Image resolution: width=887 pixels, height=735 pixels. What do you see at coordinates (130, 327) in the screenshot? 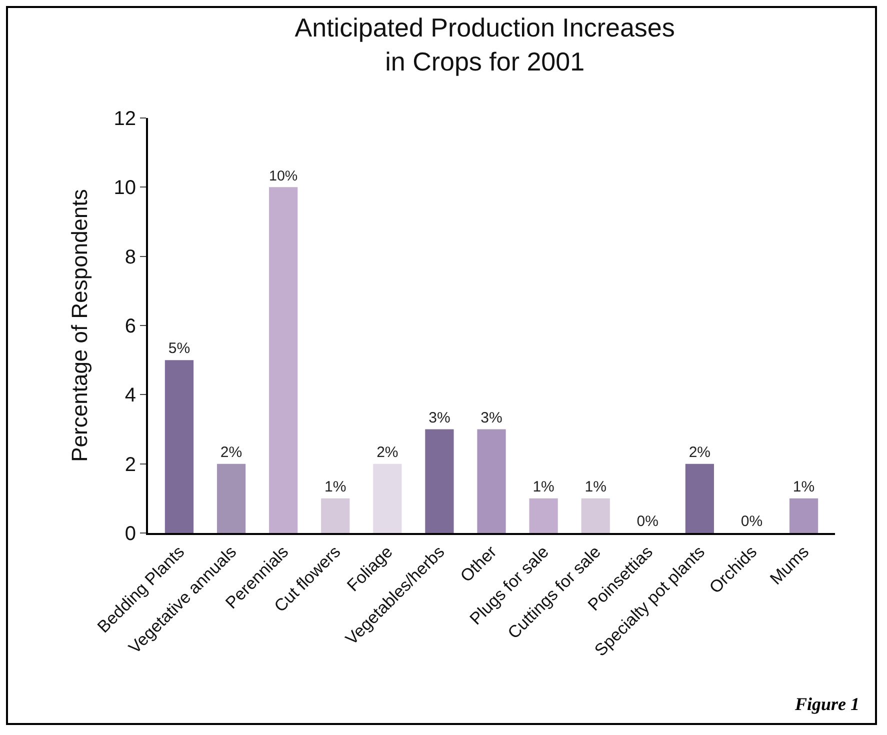
I see `y-tick-label: 6` at bounding box center [130, 327].